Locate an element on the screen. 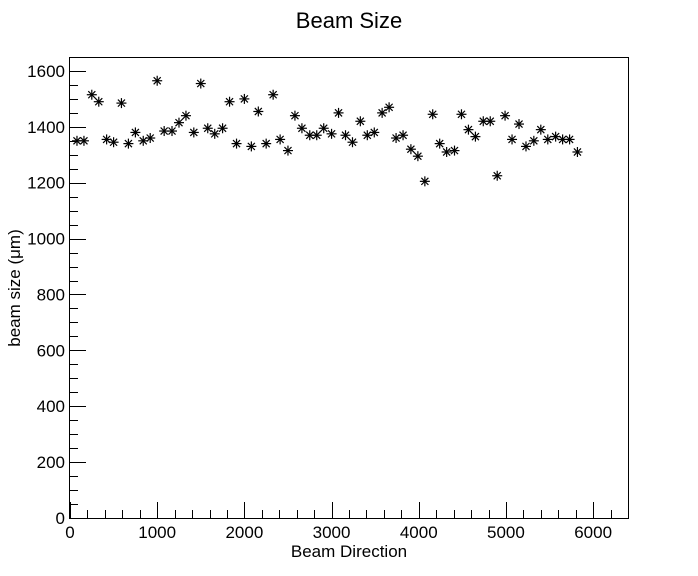 The width and height of the screenshot is (698, 576). y-tick-label: 1400 is located at coordinates (46, 127).